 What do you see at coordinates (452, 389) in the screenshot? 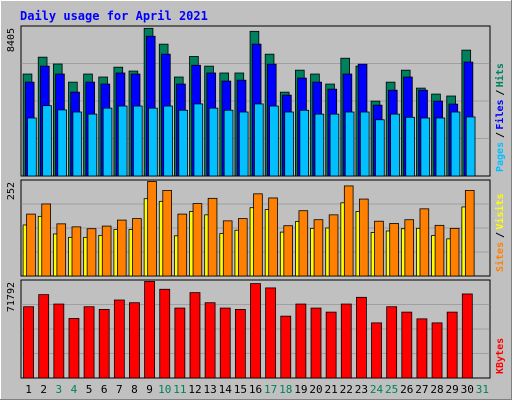
I see `x-tick-label: 29` at bounding box center [452, 389].